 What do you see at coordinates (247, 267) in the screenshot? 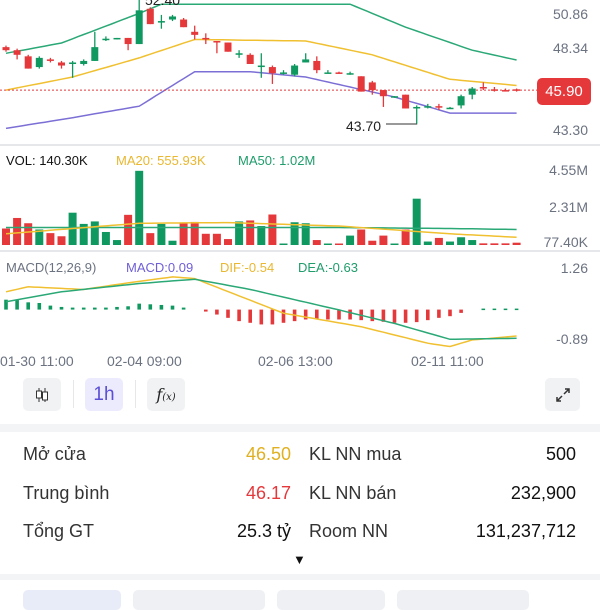
I see `dif-label: DIF:-0.54` at bounding box center [247, 267].